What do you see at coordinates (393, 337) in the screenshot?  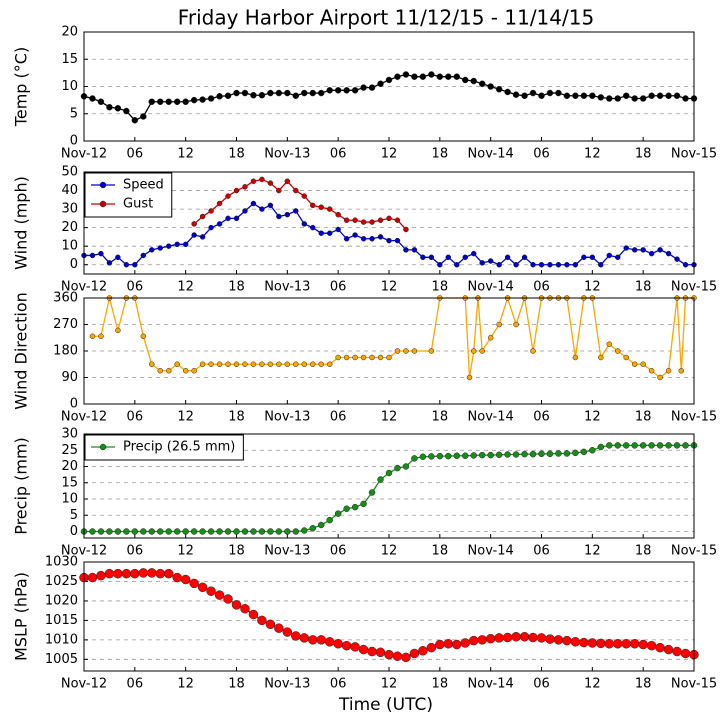 I see `series-line` at bounding box center [393, 337].